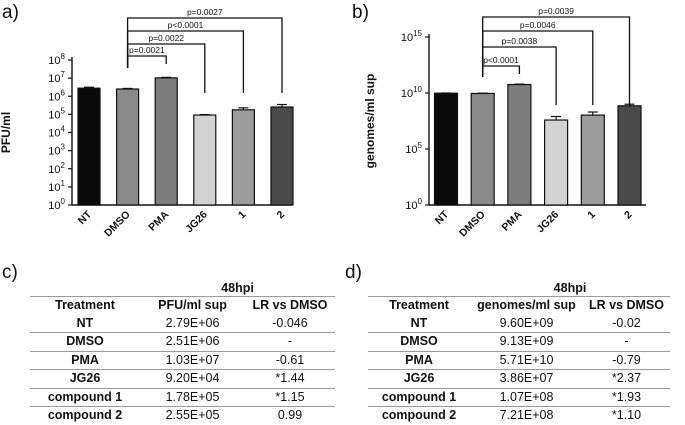 The height and width of the screenshot is (425, 685). I want to click on value-cell: 2.79E+06, so click(192, 323).